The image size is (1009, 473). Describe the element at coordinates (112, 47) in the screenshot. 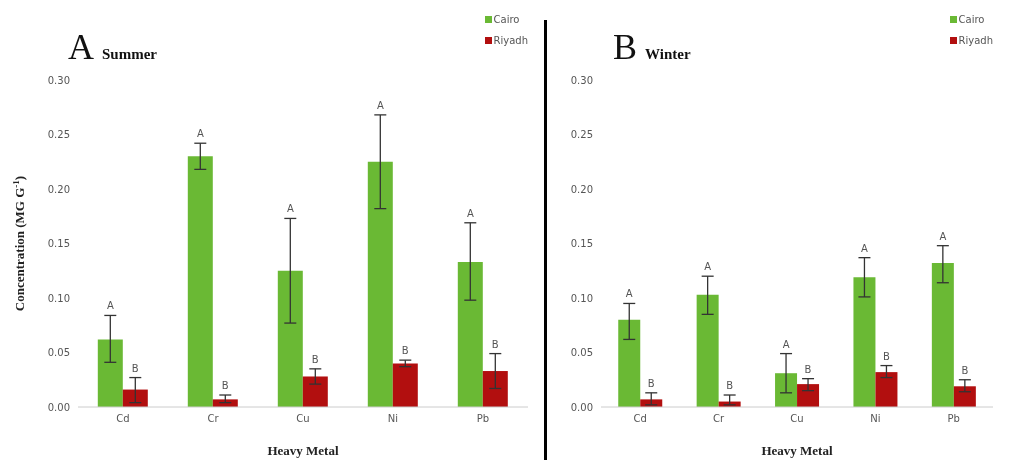

I see `chart-title: A Summer` at that location.